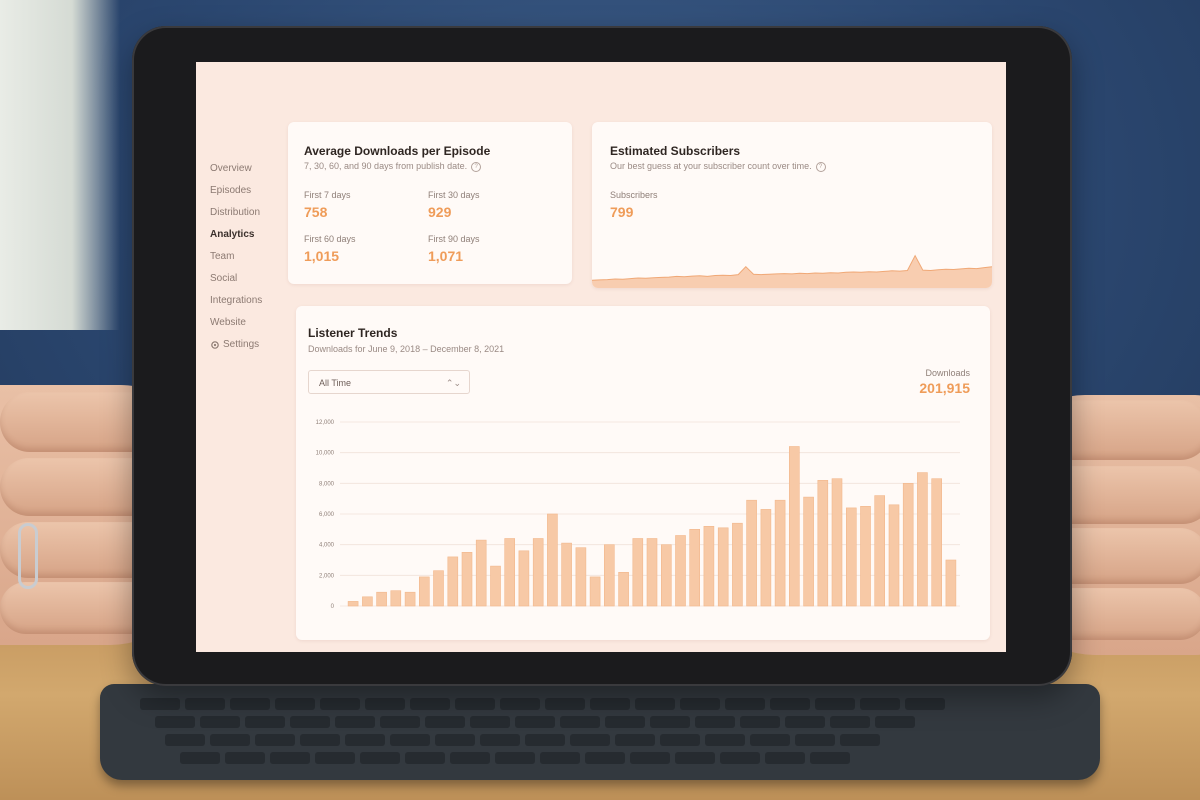  I want to click on sidebar-item-episodes: Episodes, so click(242, 191).